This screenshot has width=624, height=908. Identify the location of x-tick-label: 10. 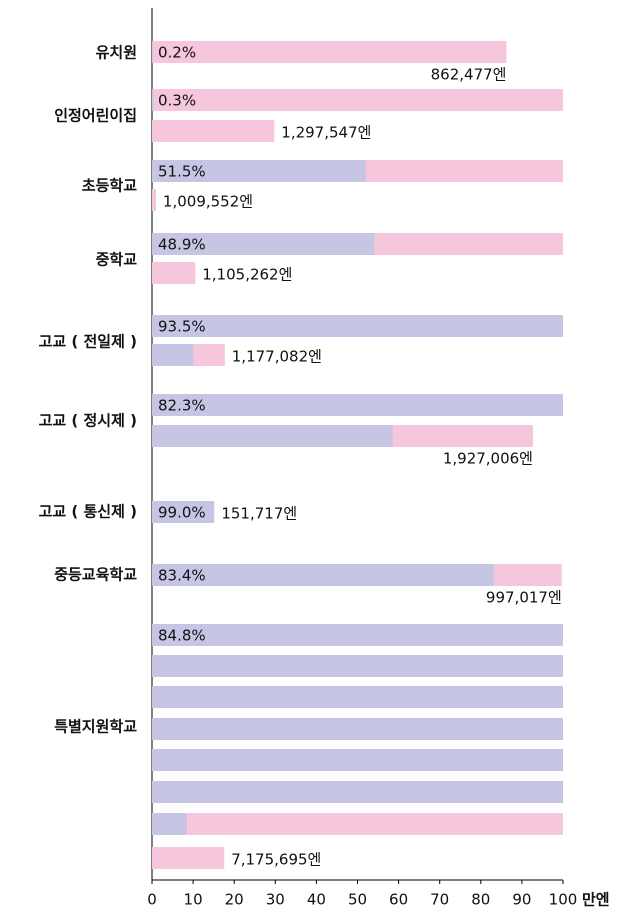
(193, 899).